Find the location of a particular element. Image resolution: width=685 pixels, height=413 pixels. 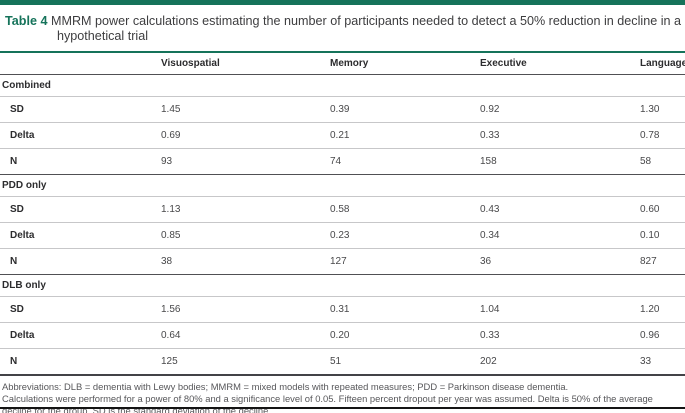

table-row-dlb-n: N 125 51 202 33 is located at coordinates (342, 362).